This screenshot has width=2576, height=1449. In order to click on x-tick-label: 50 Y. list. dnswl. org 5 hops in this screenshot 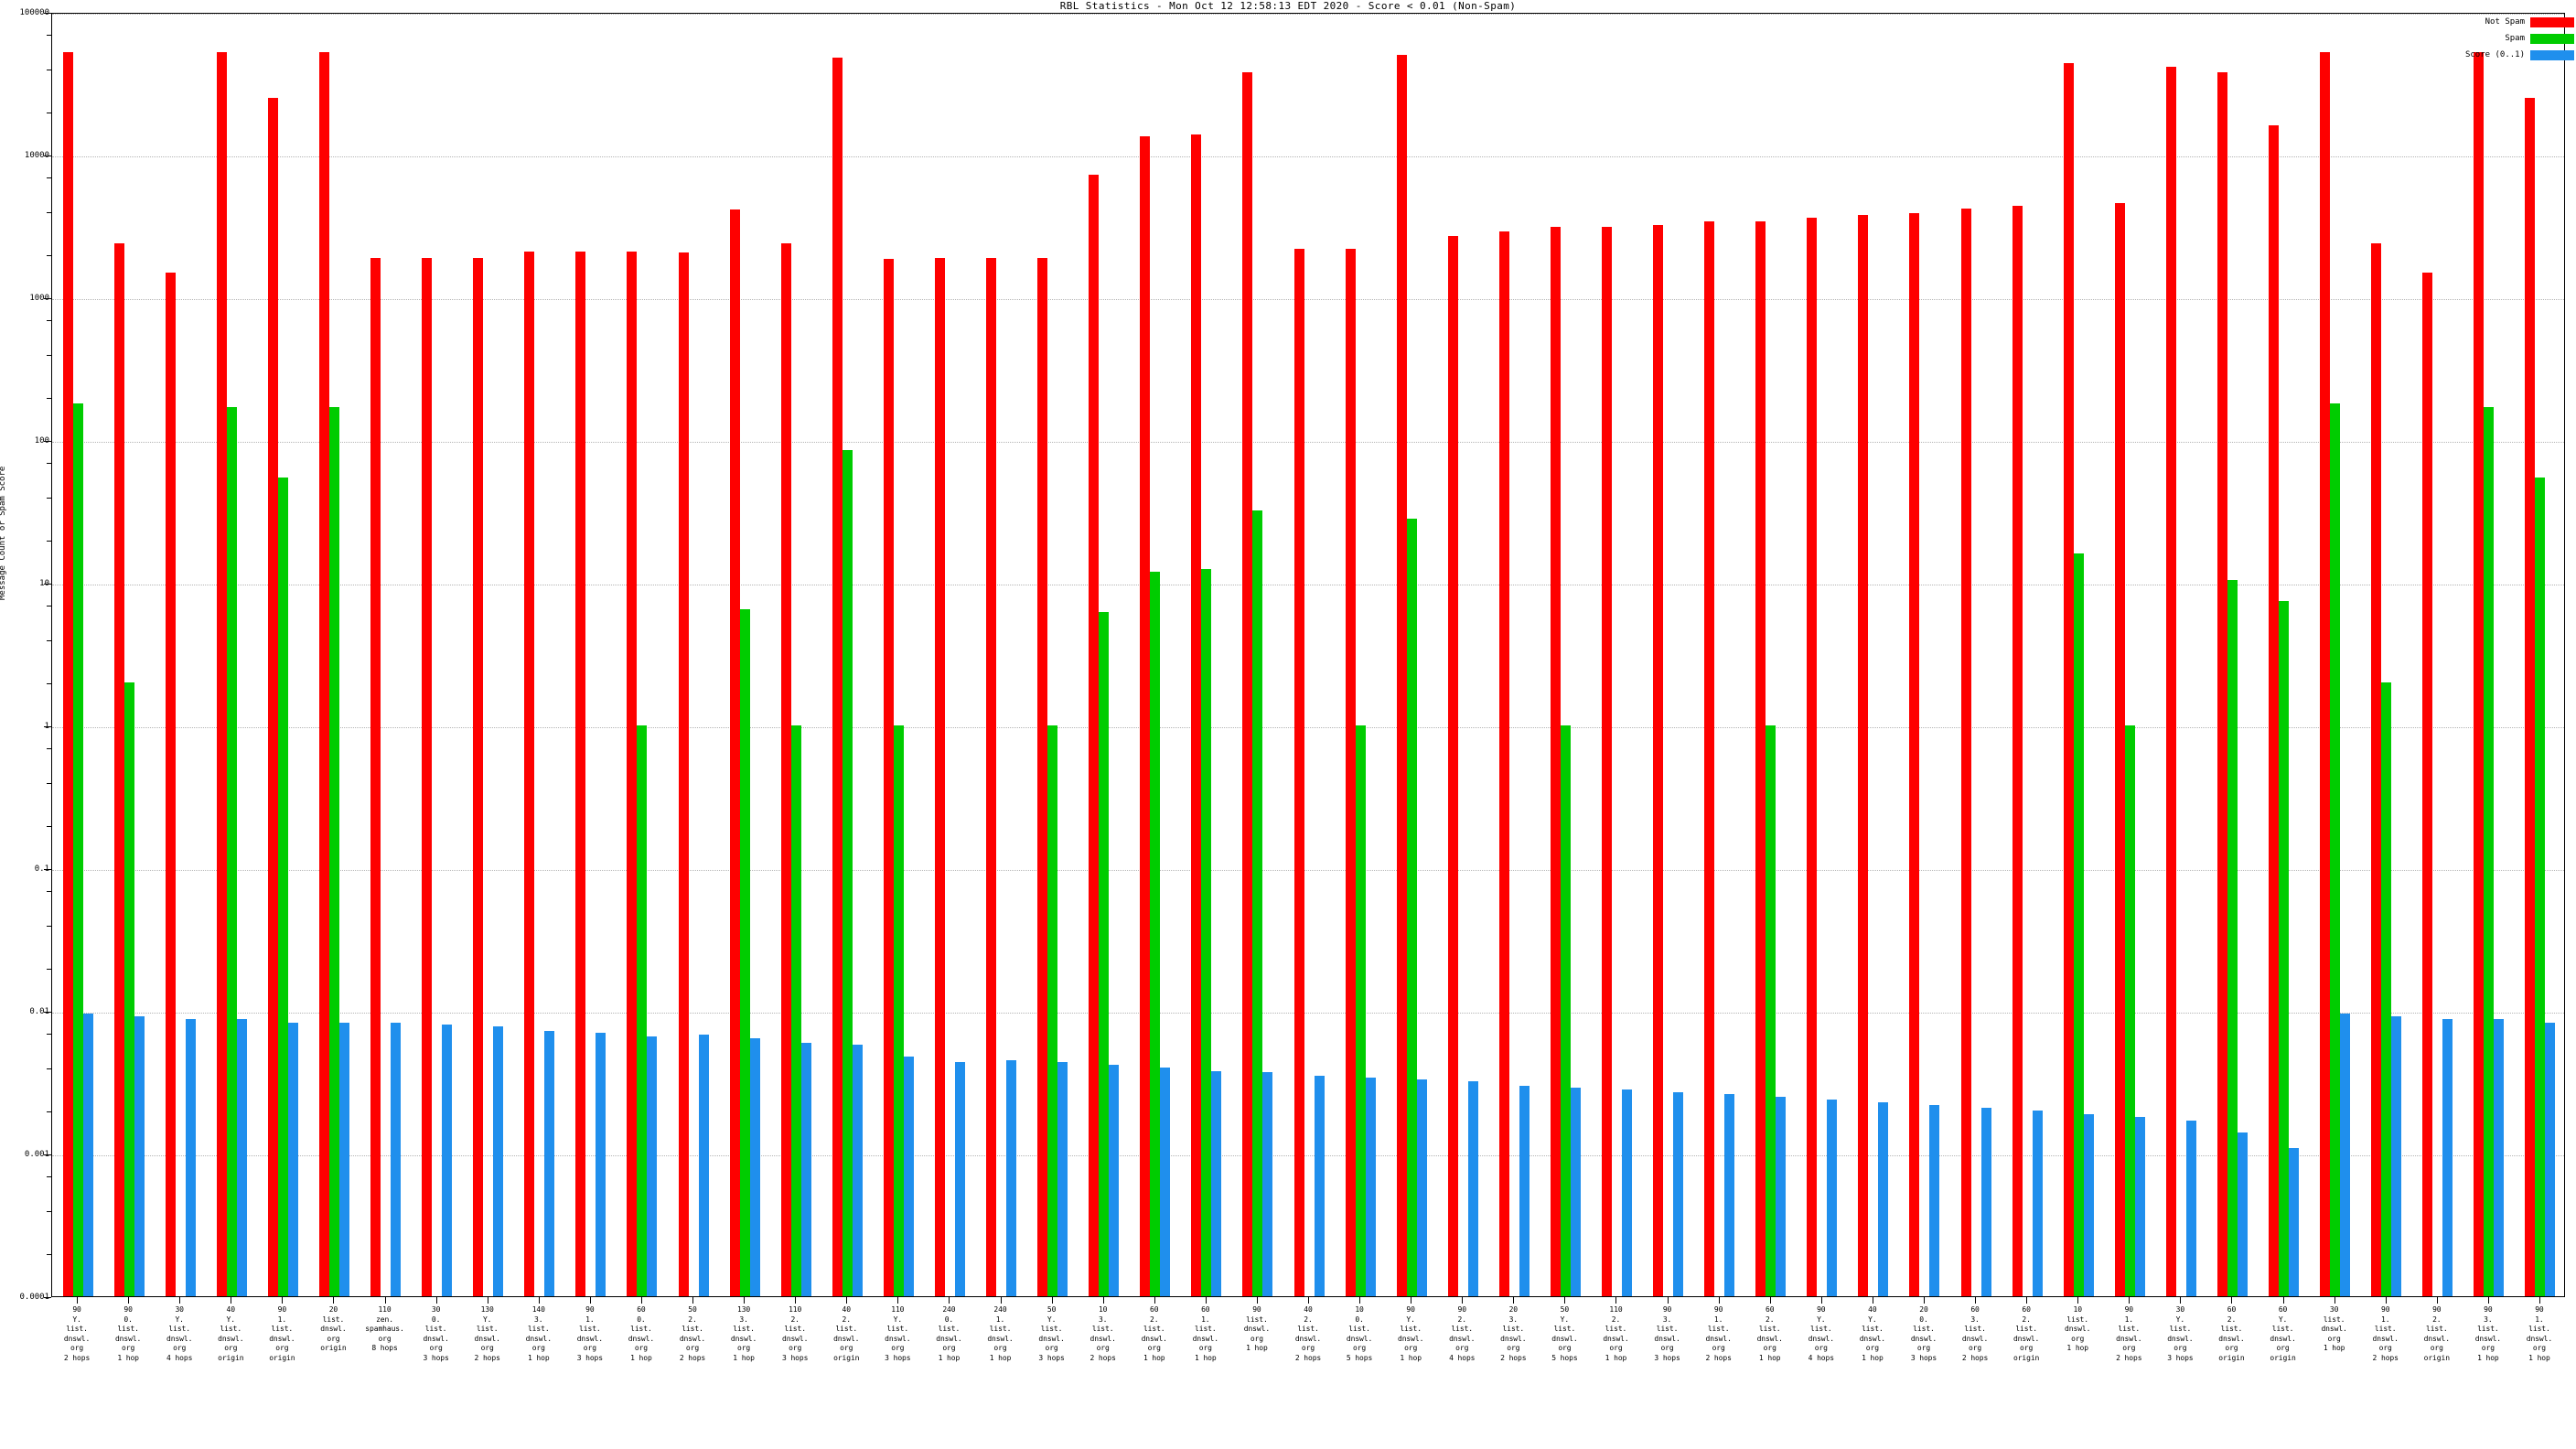, I will do `click(1565, 1334)`.